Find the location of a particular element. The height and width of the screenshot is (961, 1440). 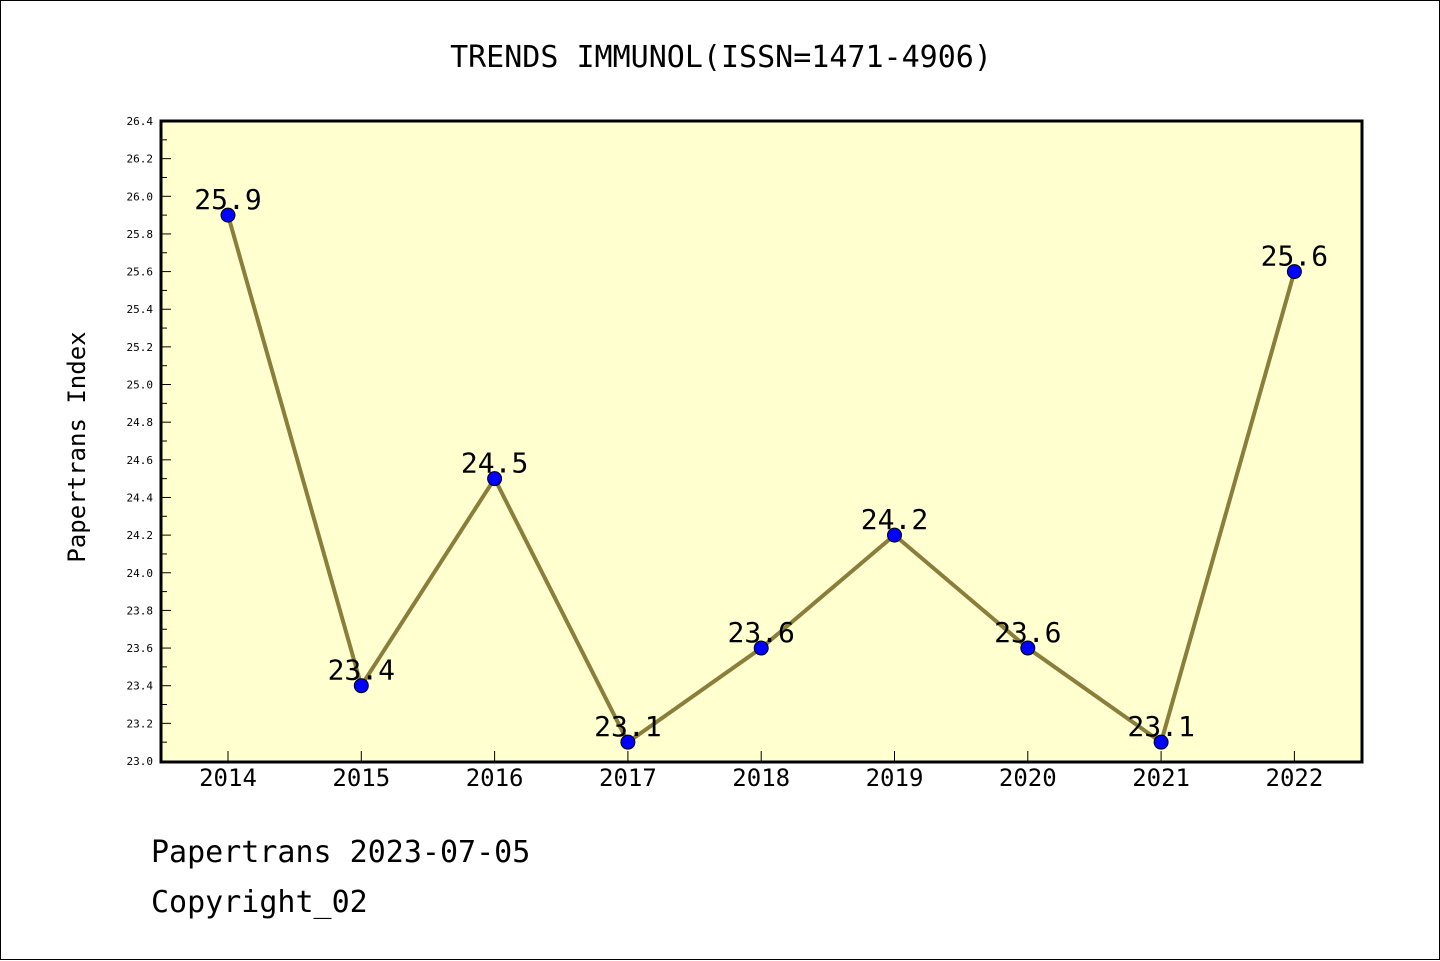

chart-title: TRENDS IMMUNOL(ISSN=1471-4906) is located at coordinates (721, 57).